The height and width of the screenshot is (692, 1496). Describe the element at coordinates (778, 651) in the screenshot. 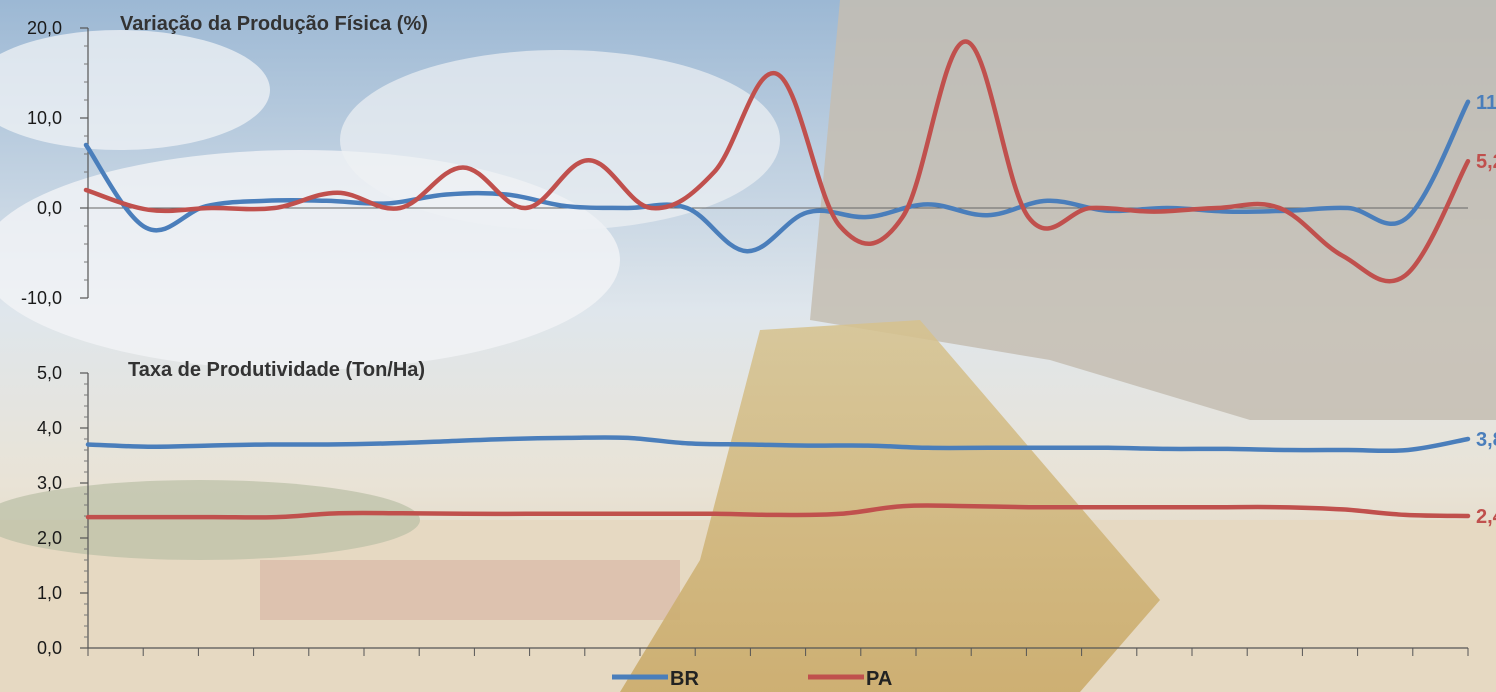

I see `x-axis` at that location.